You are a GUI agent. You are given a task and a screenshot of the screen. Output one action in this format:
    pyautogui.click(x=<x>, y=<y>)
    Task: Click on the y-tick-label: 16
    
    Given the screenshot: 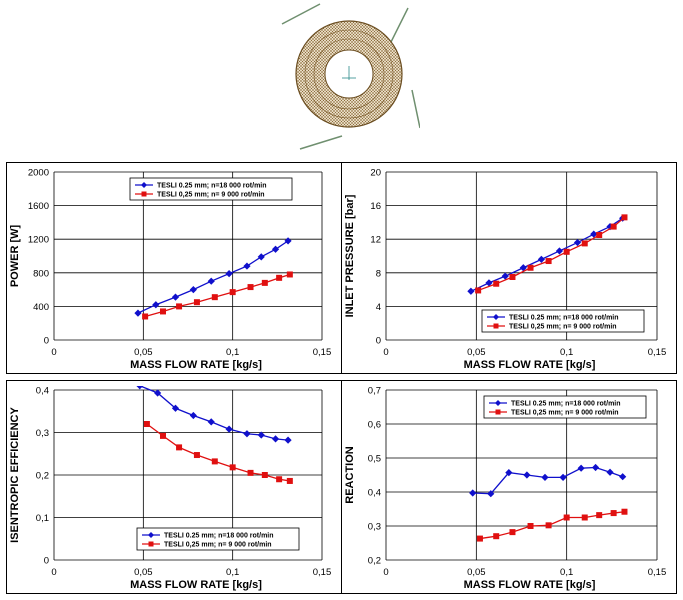 What is the action you would take?
    pyautogui.click(x=375, y=206)
    